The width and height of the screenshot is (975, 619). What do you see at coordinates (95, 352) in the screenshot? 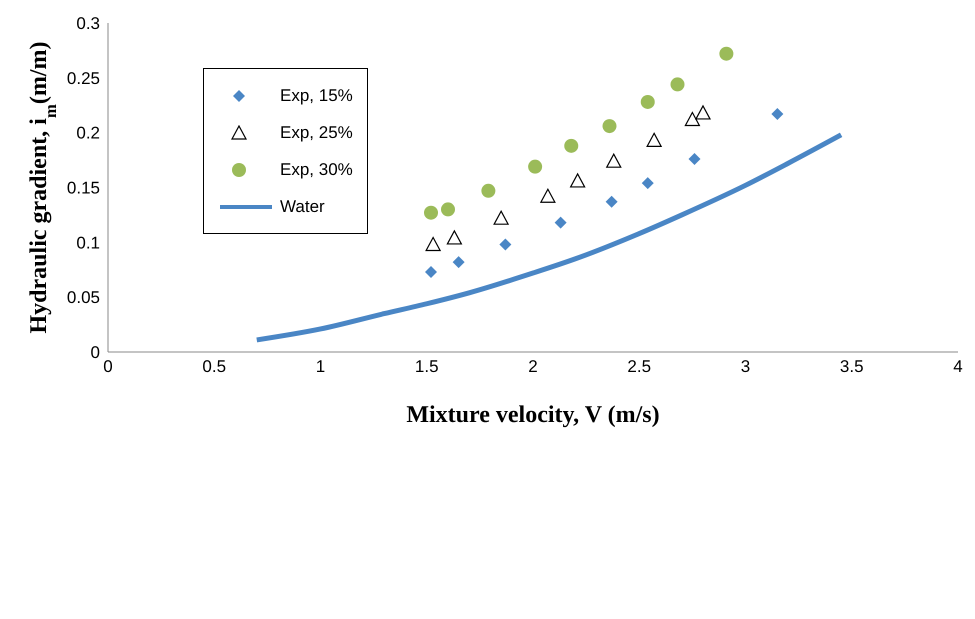
I see `y-tick-label: 0` at bounding box center [95, 352].